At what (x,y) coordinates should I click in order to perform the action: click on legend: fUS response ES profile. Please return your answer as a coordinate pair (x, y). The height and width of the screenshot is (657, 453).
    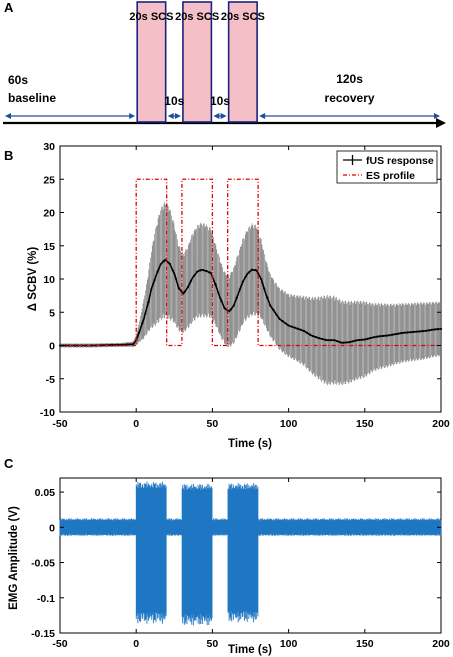
    Looking at the image, I should click on (387, 167).